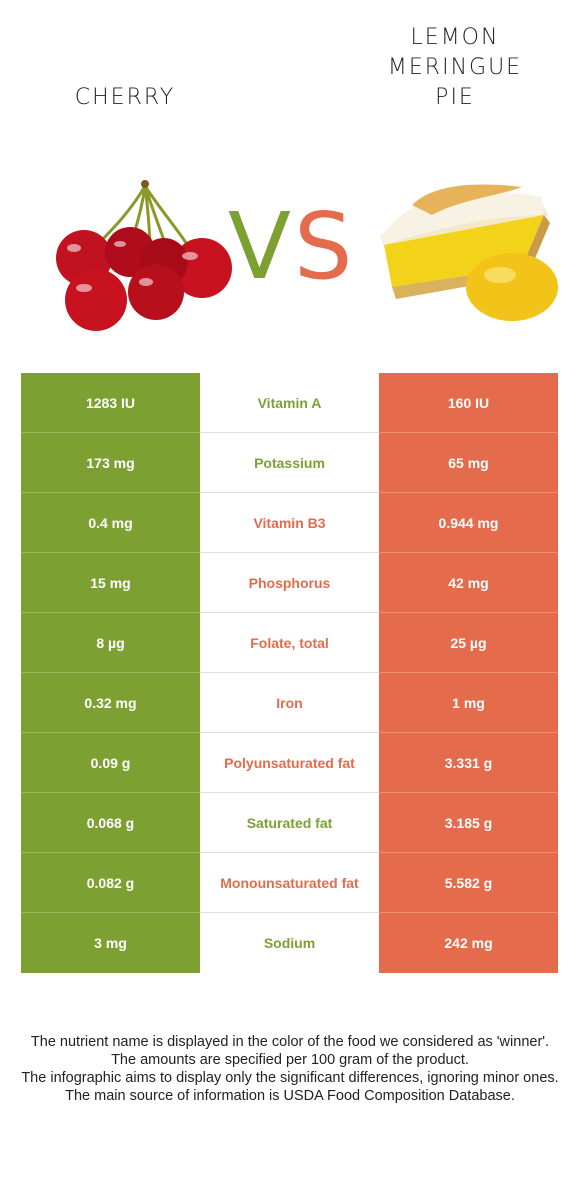 The width and height of the screenshot is (580, 1204). I want to click on table-row: 15 mg Phosphorus 42 mg, so click(289, 583).